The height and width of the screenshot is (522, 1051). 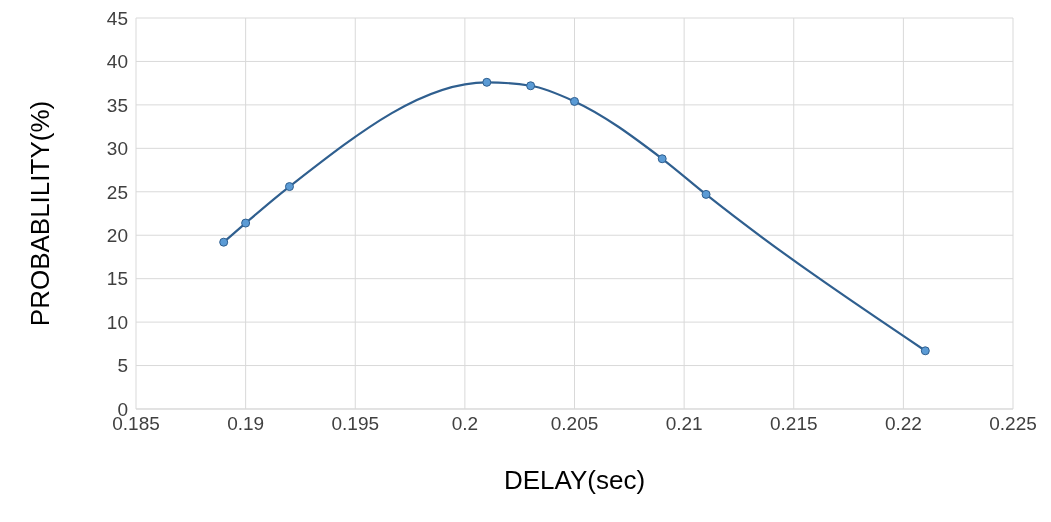 What do you see at coordinates (117, 235) in the screenshot?
I see `y-tick-label: 20` at bounding box center [117, 235].